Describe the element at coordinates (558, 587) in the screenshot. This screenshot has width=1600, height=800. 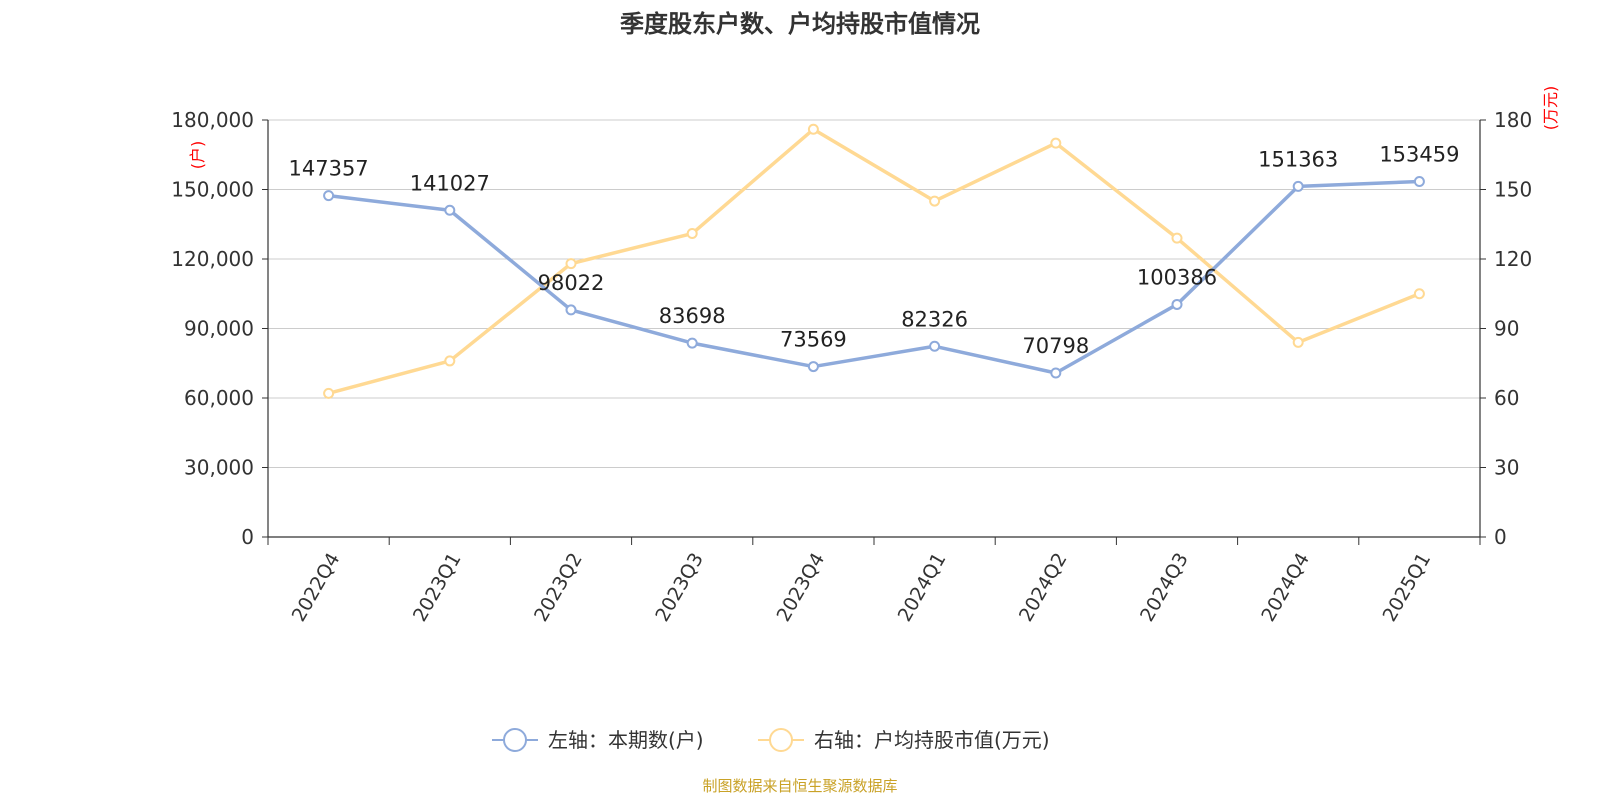
I see `x-tick-label: 2023Q2` at that location.